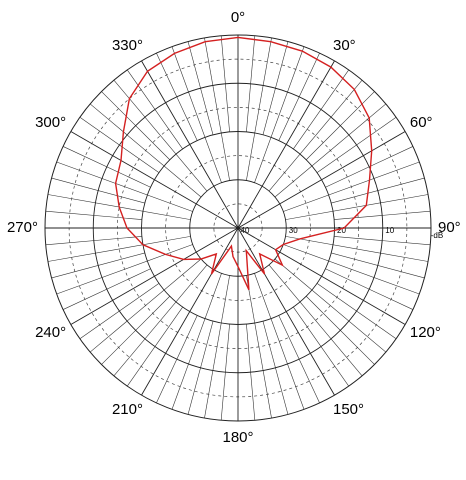  I want to click on theta-tick-label: 210°, so click(127, 409).